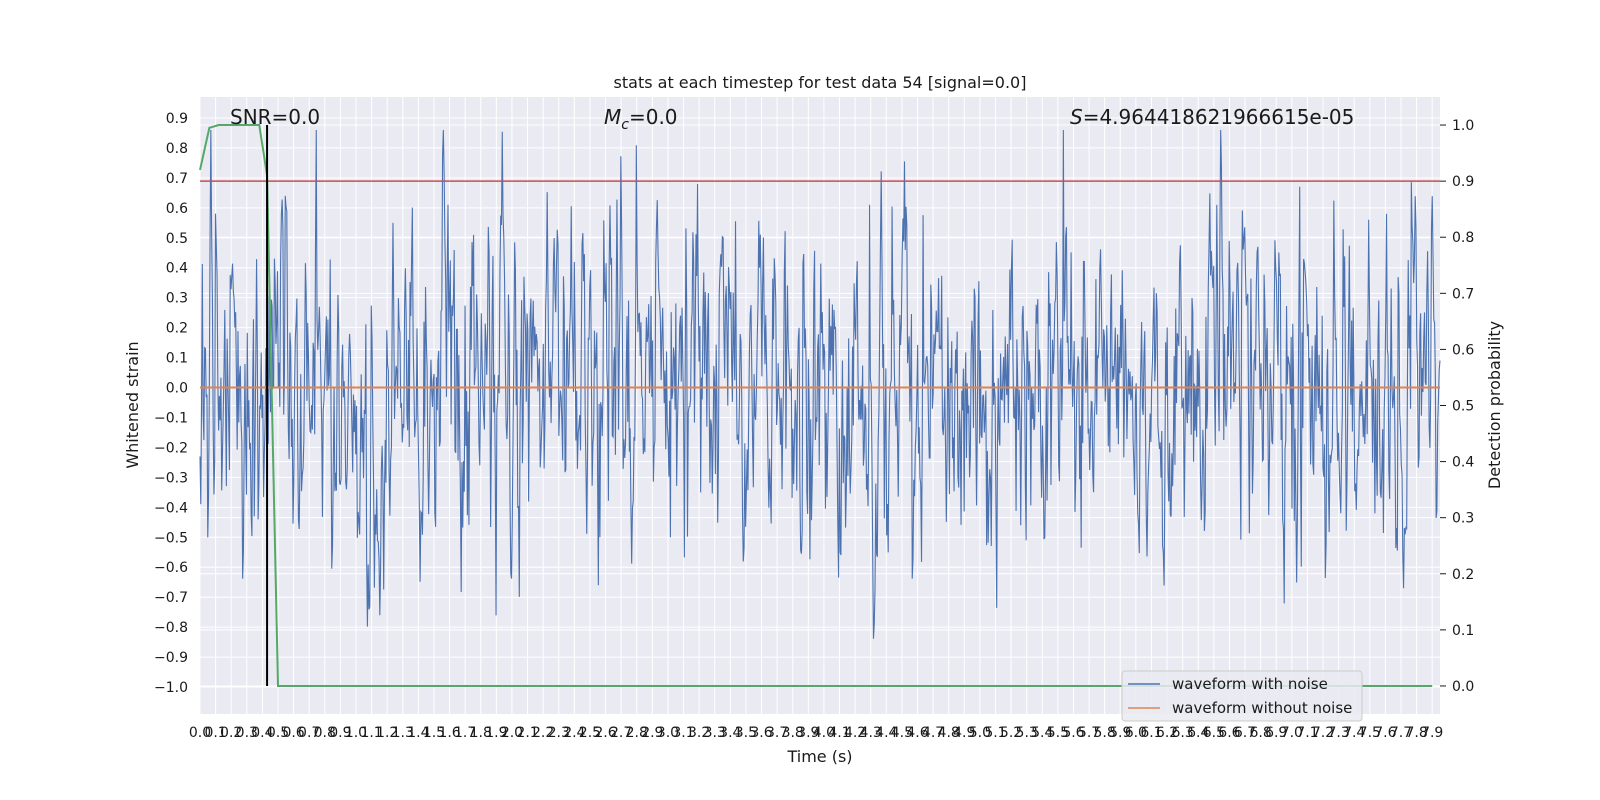 Image resolution: width=1600 pixels, height=800 pixels. What do you see at coordinates (819, 756) in the screenshot?
I see `x-axis-label: Time (s)` at bounding box center [819, 756].